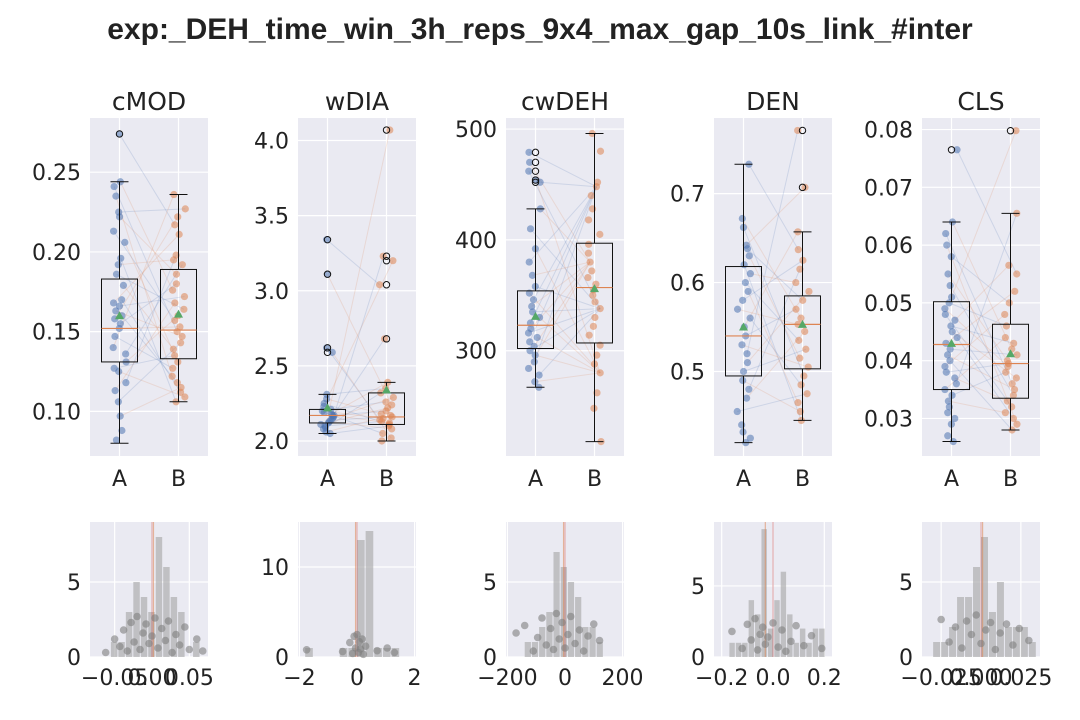 This screenshot has width=1080, height=720. I want to click on panel-title: DEN, so click(773, 101).